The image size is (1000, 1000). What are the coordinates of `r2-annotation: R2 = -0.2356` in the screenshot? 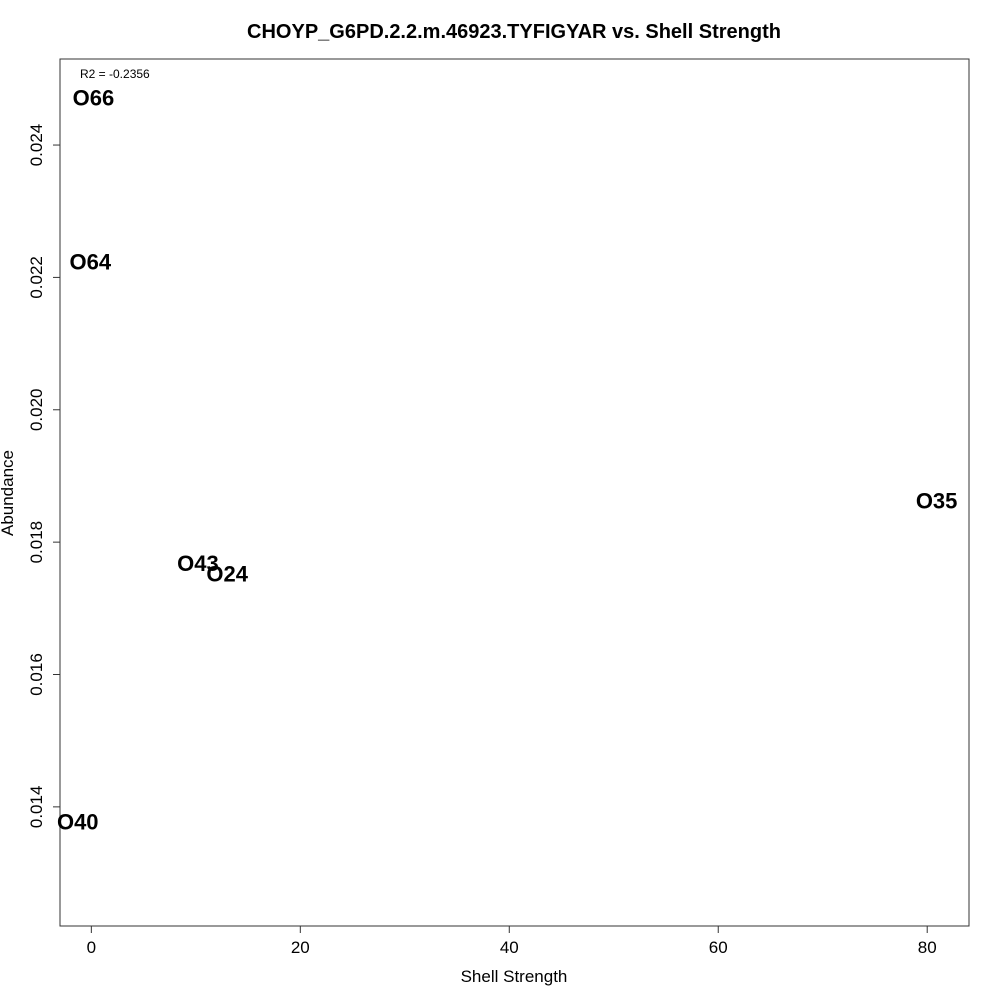 It's located at (115, 74).